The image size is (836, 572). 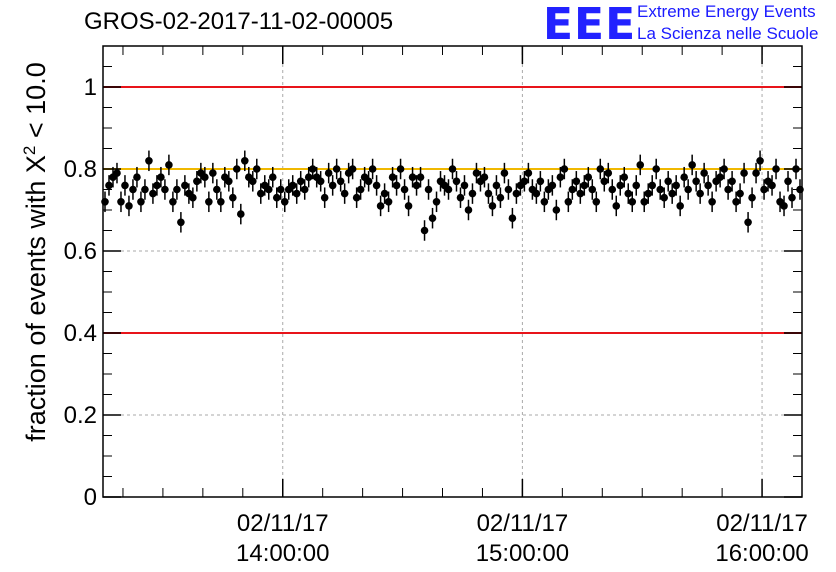 I want to click on y-tick-label: 0, so click(x=90, y=497).